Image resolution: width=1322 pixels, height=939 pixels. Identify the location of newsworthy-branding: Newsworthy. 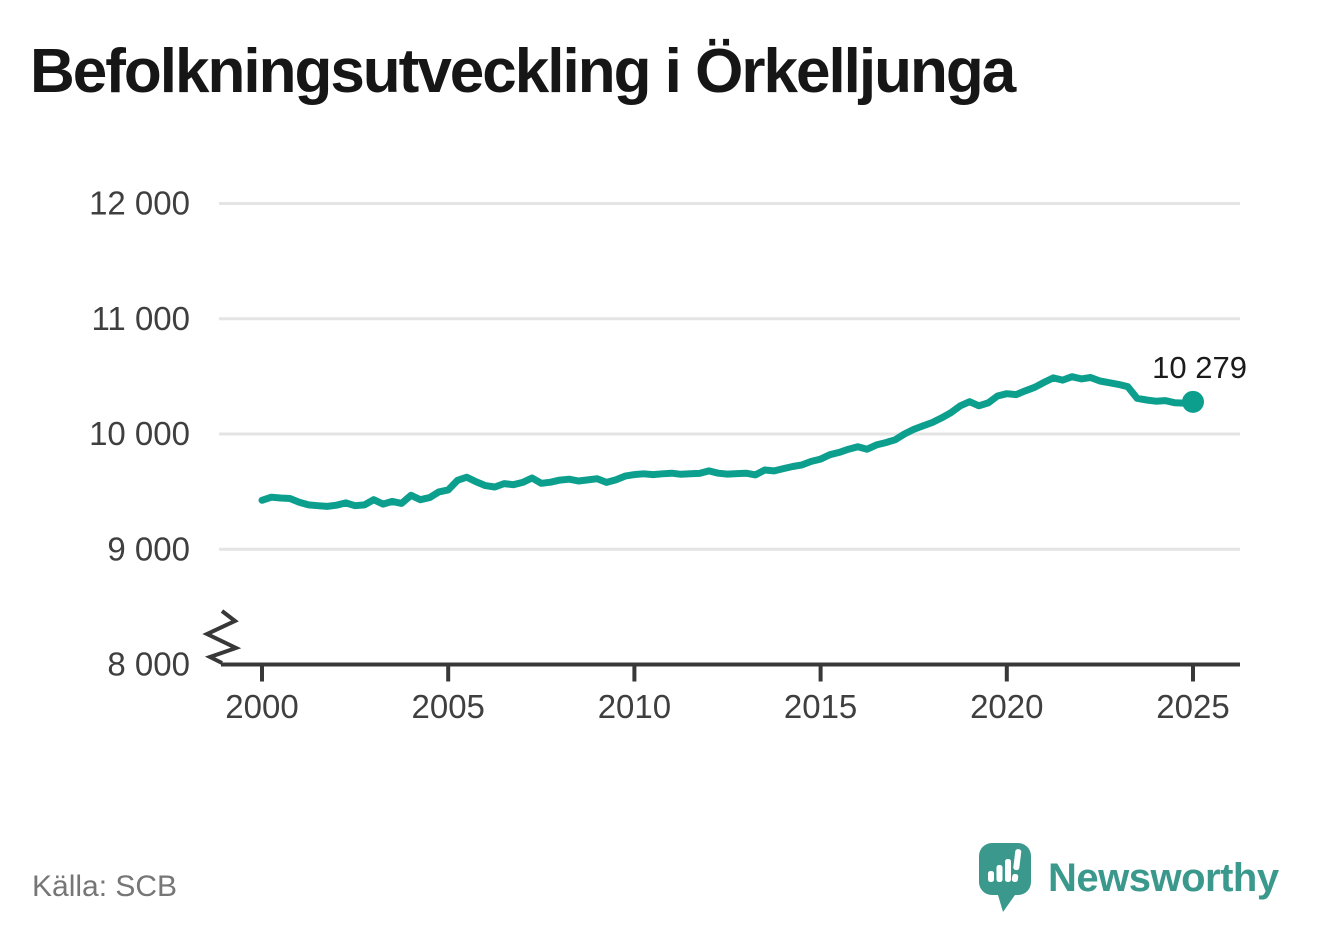
(1128, 878).